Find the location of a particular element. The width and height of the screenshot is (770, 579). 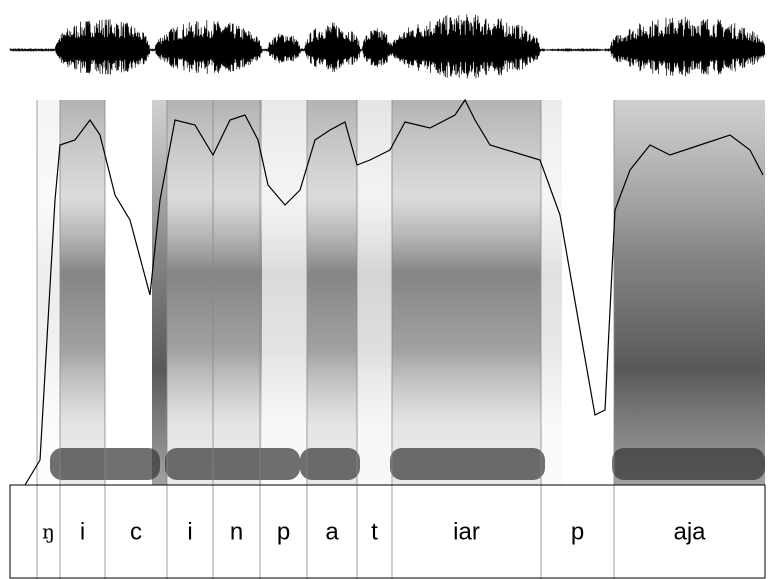

segment-label: ŋ is located at coordinates (48, 532).